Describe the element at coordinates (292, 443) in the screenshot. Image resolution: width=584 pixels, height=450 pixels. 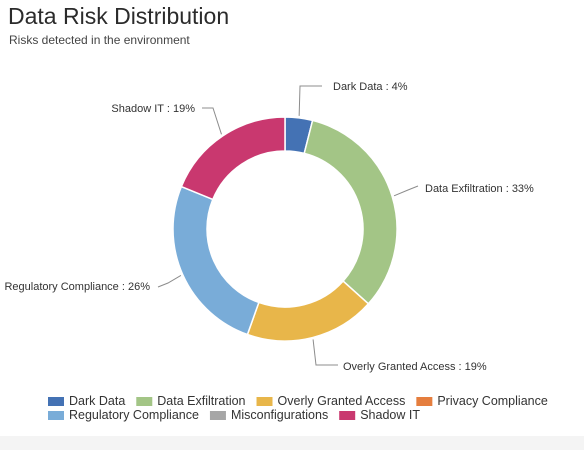
I see `bottom-strip` at that location.